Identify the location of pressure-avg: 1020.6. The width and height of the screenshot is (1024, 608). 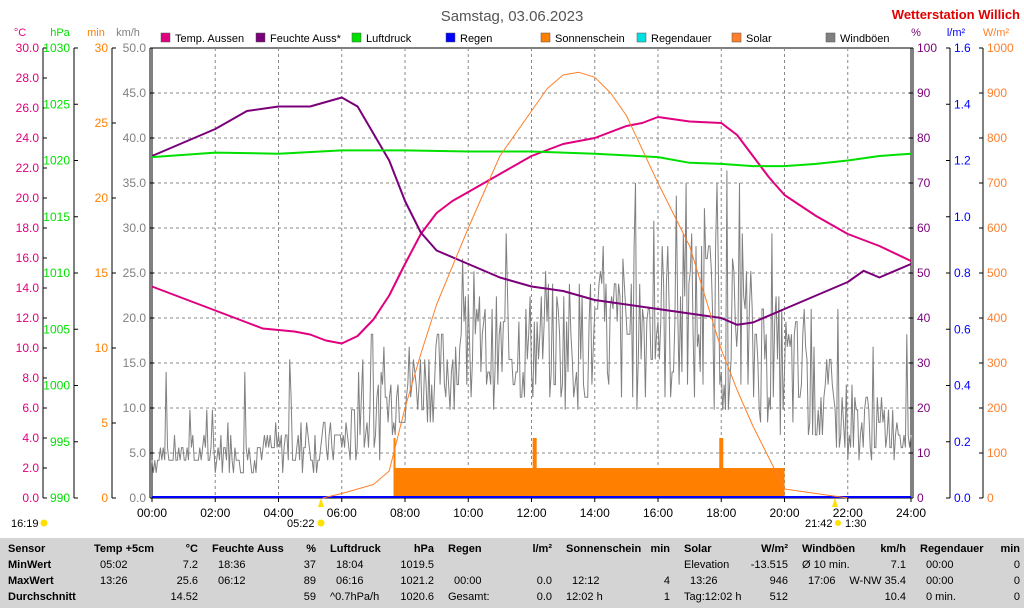
(417, 597).